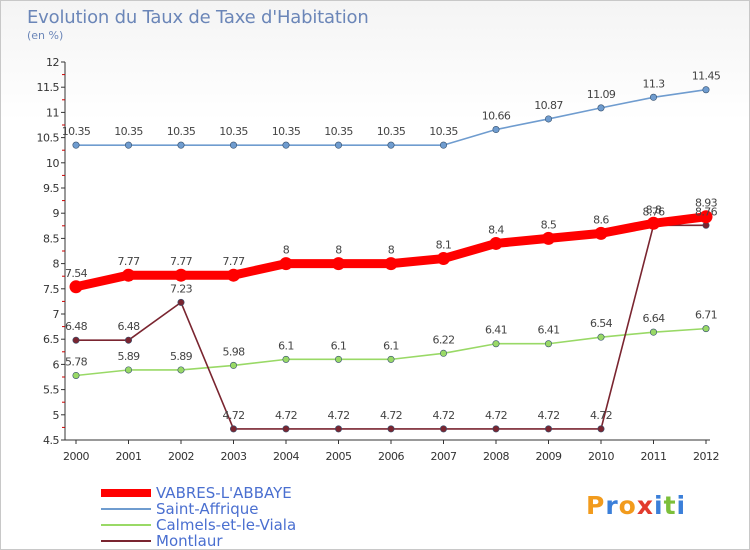 This screenshot has height=550, width=750. What do you see at coordinates (286, 456) in the screenshot?
I see `x-tick-label: 2004` at bounding box center [286, 456].